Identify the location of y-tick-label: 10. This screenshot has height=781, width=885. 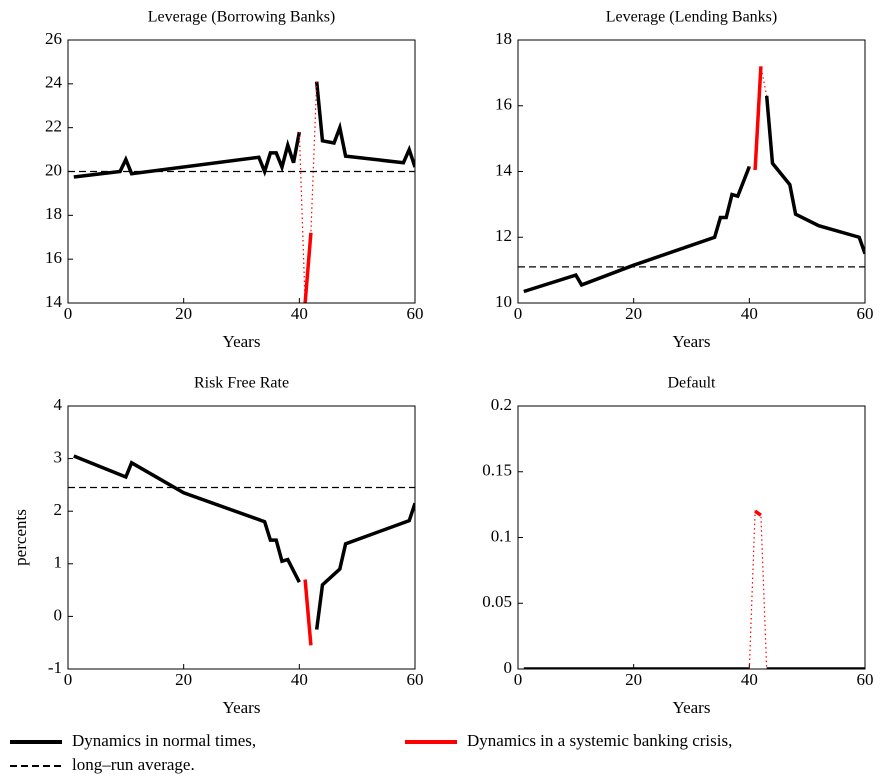
(503, 301).